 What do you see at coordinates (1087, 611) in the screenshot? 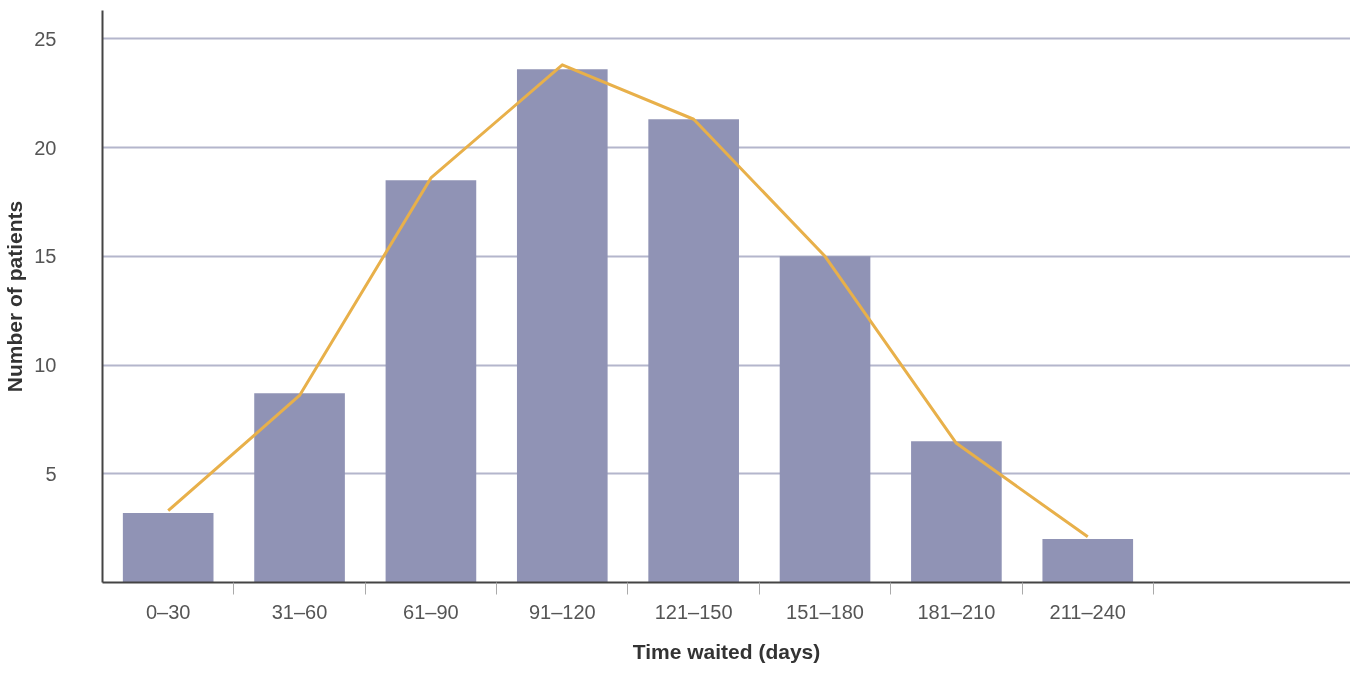
I see `x-tick-label: 211–240` at bounding box center [1087, 611].